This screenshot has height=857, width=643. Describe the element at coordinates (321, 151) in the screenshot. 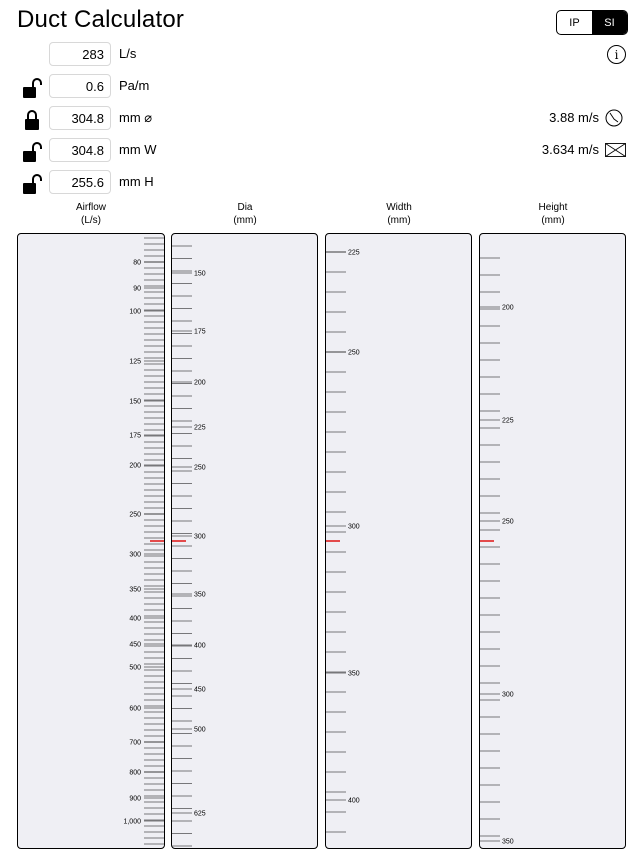

I see `width-row: 304.8 mm W 3.634 m/s` at that location.